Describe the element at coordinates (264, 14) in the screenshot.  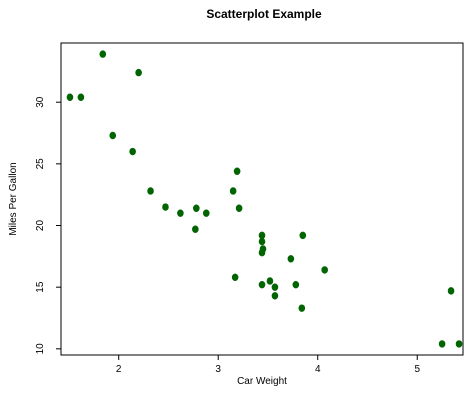
I see `chart-title: Scatterplot Example` at that location.